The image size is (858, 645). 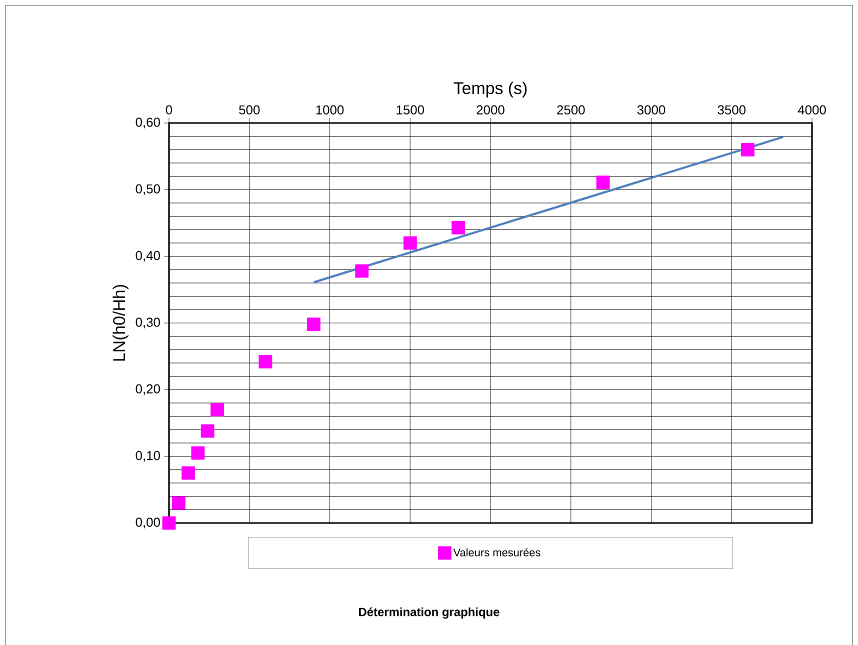 What do you see at coordinates (490, 90) in the screenshot?
I see `x-axis-title: Temps (s)` at bounding box center [490, 90].